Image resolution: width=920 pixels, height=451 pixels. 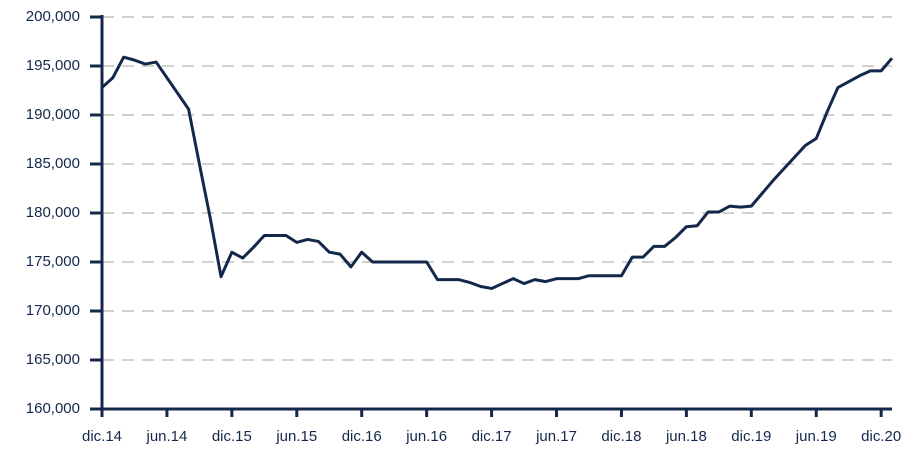 I want to click on y-tick-label: 170,000, so click(x=53, y=310).